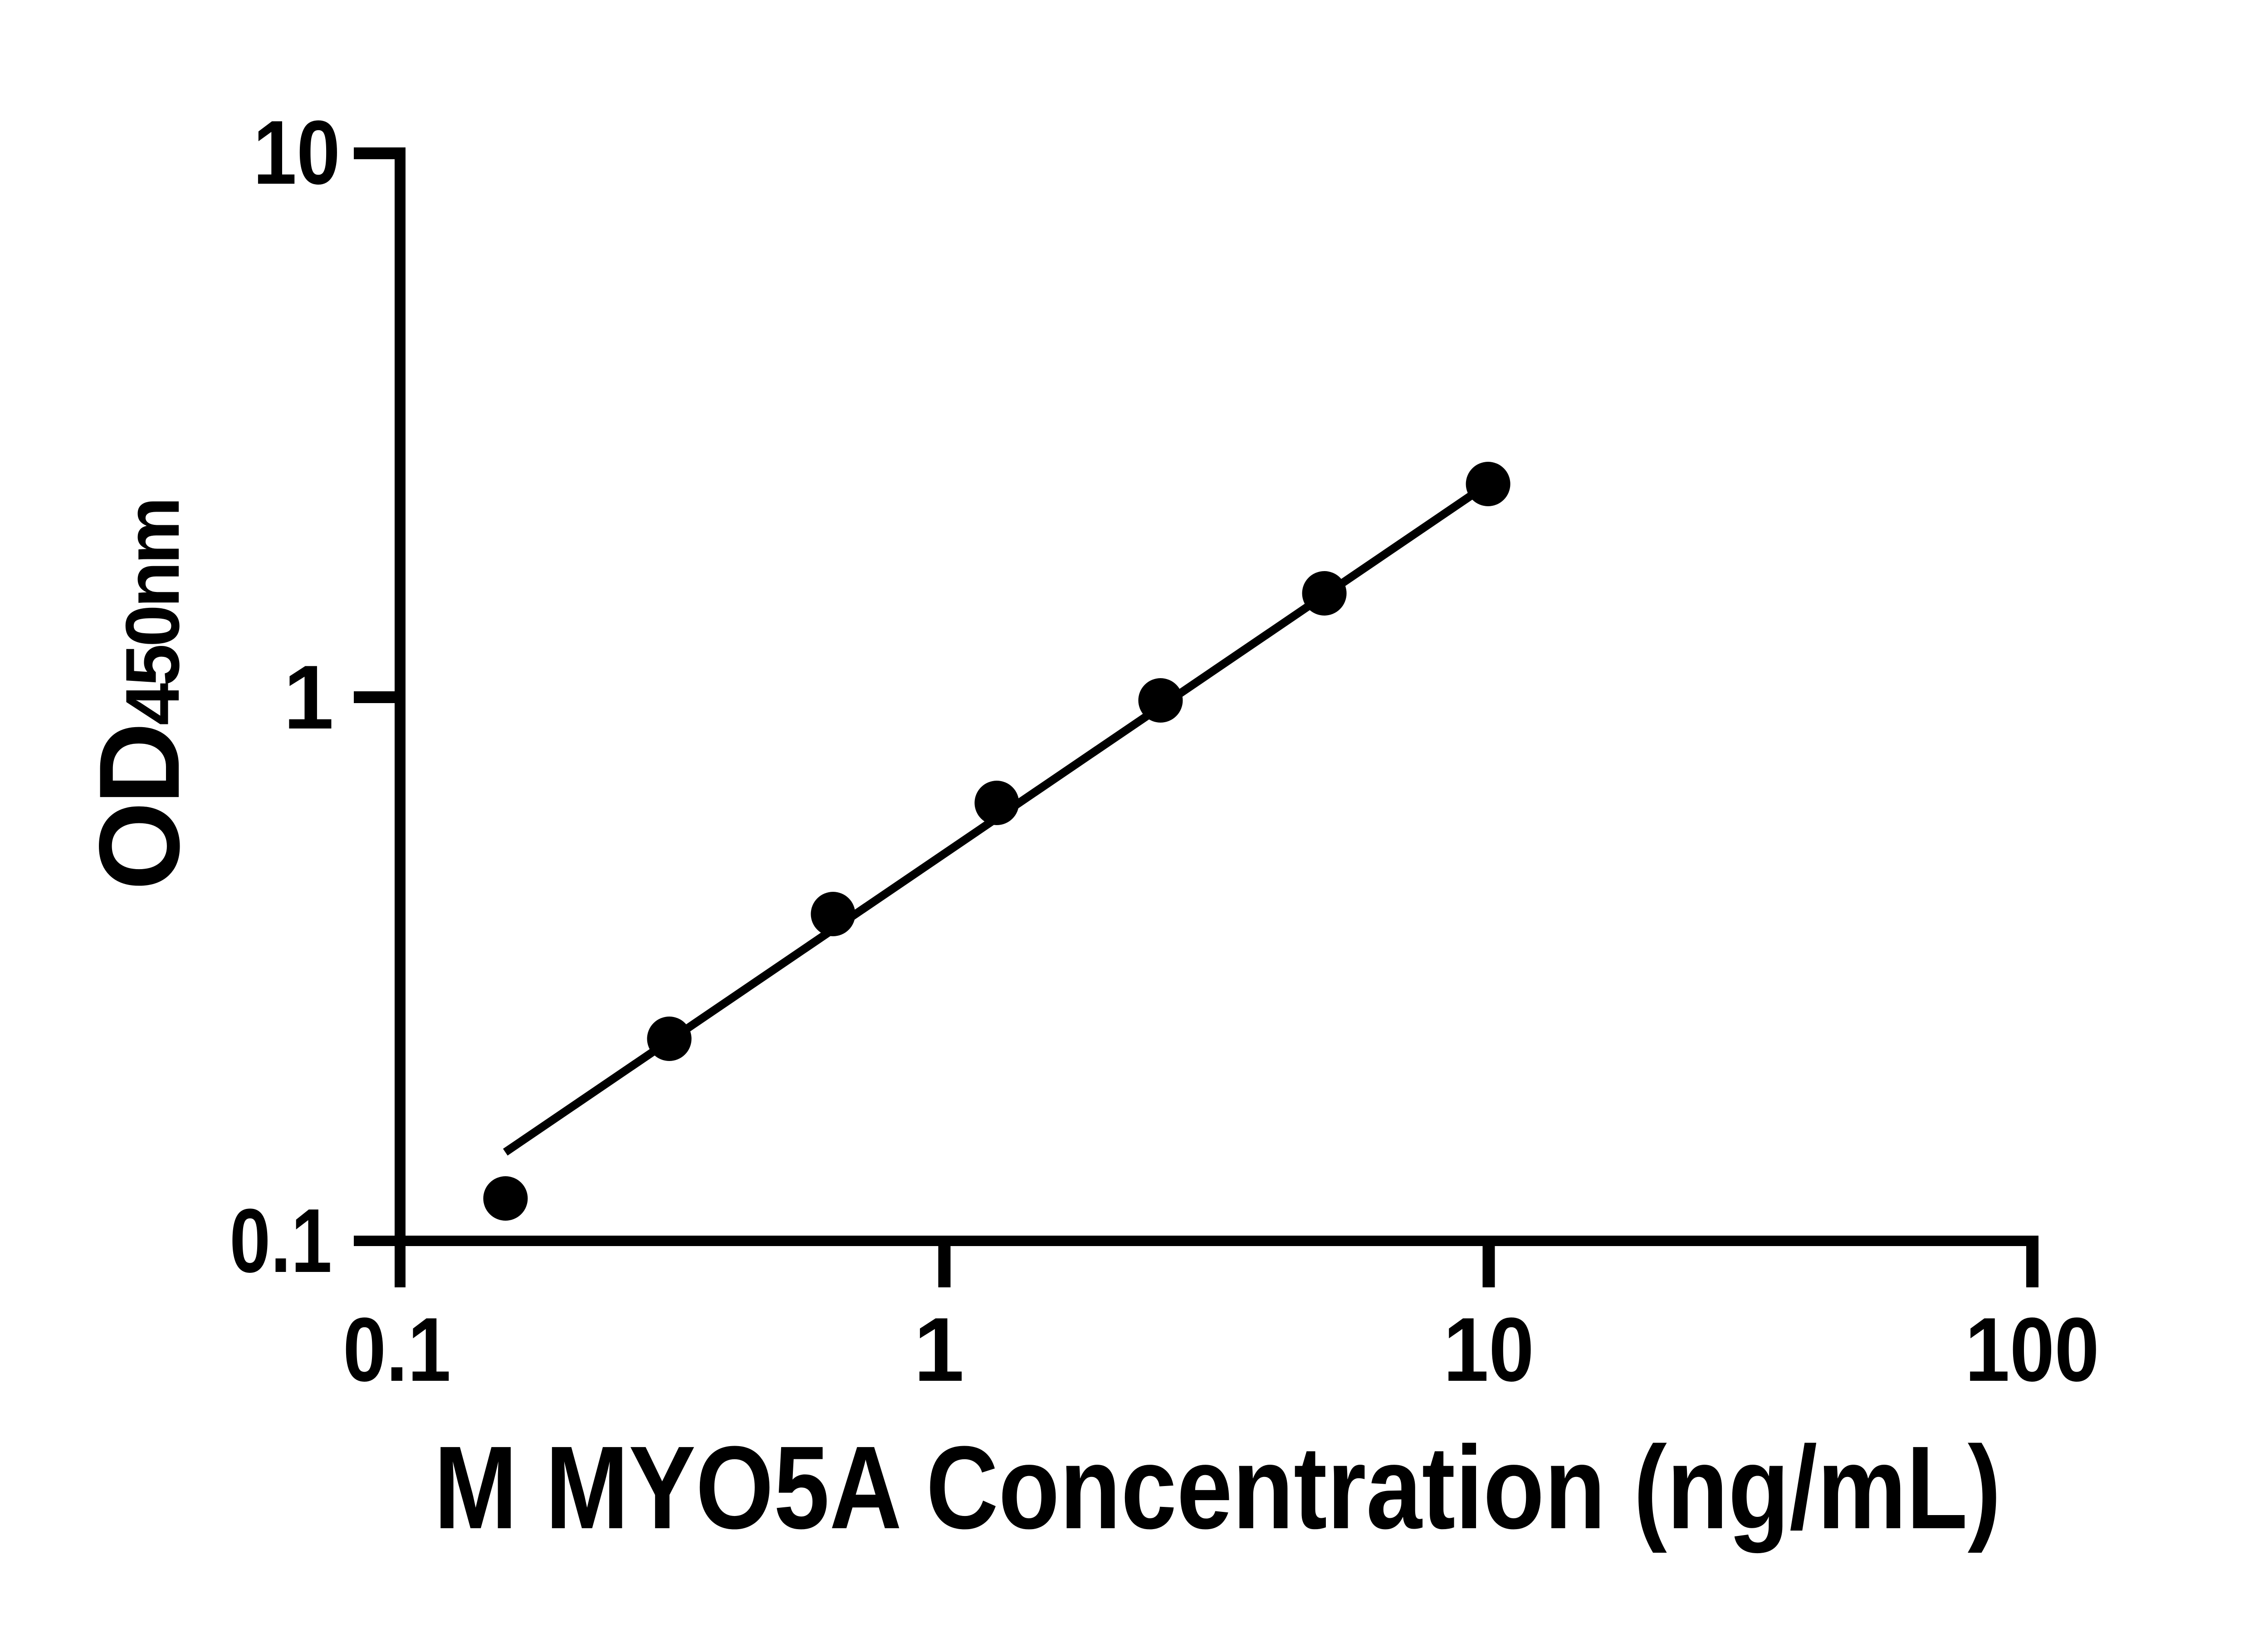  I want to click on svg-text: M MYO5A Concentration (ng/mL), so click(1218, 1488).